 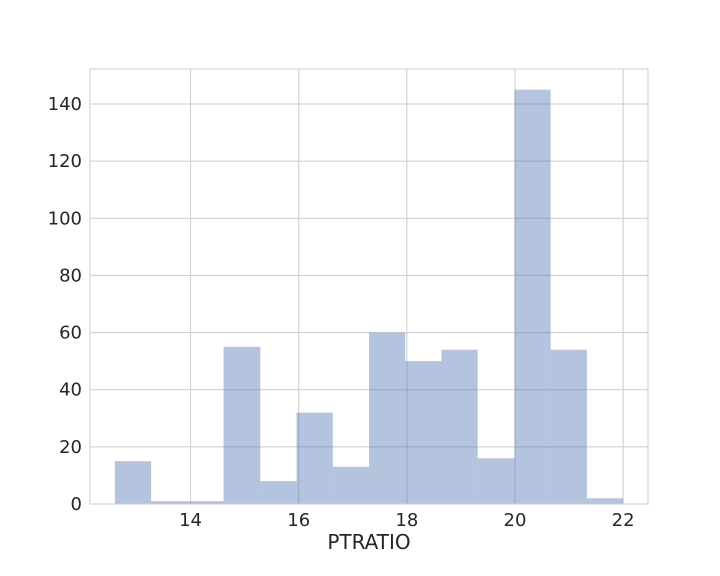 What do you see at coordinates (70, 275) in the screenshot?
I see `y-tick-label-80: 80` at bounding box center [70, 275].